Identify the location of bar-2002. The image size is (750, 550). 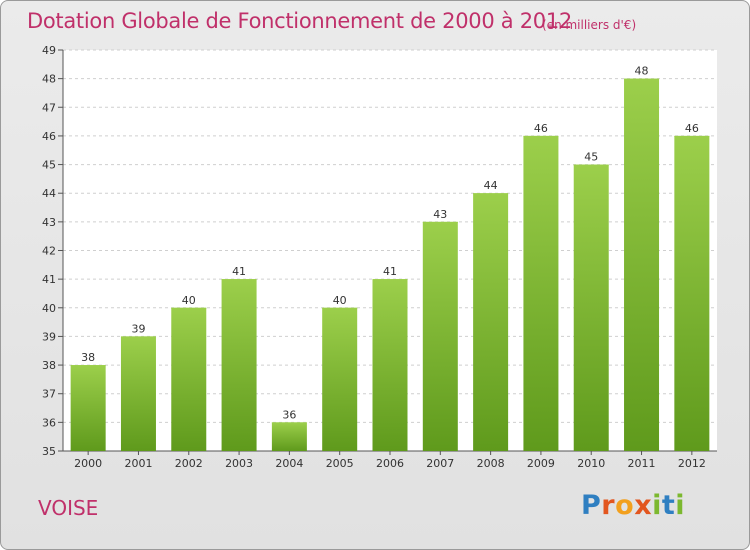
(189, 379).